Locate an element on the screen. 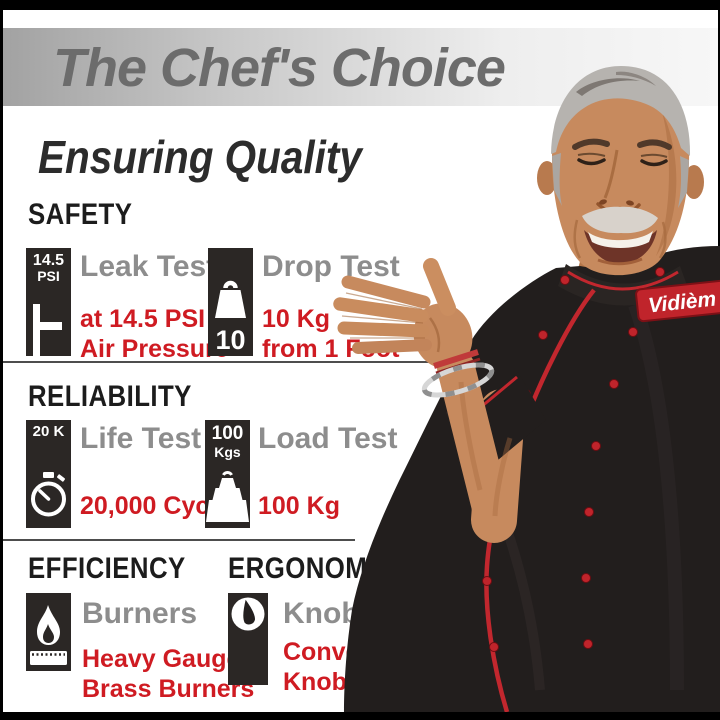  drop-test-label: Drop Test is located at coordinates (331, 266).